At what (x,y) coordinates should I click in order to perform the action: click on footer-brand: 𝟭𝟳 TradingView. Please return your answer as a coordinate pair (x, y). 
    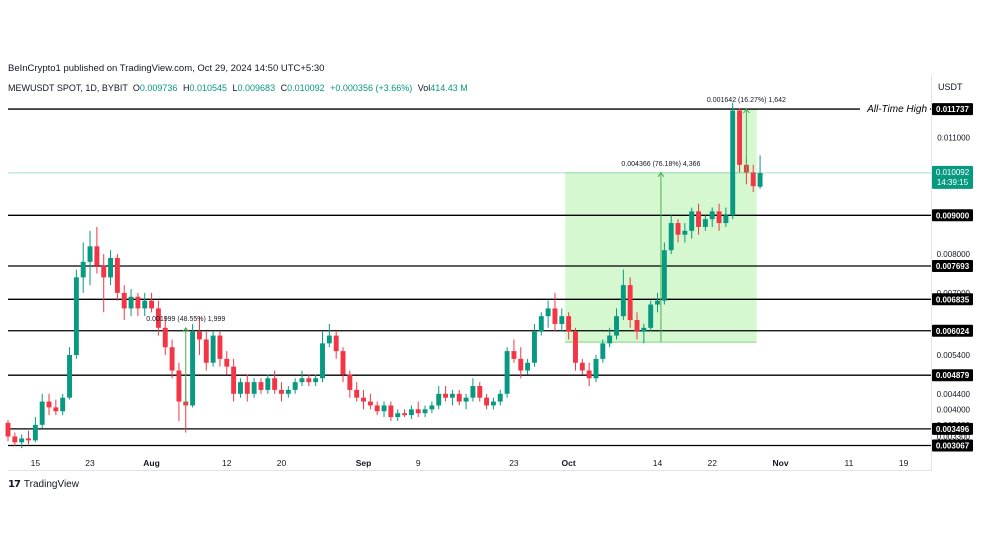
    Looking at the image, I should click on (43, 484).